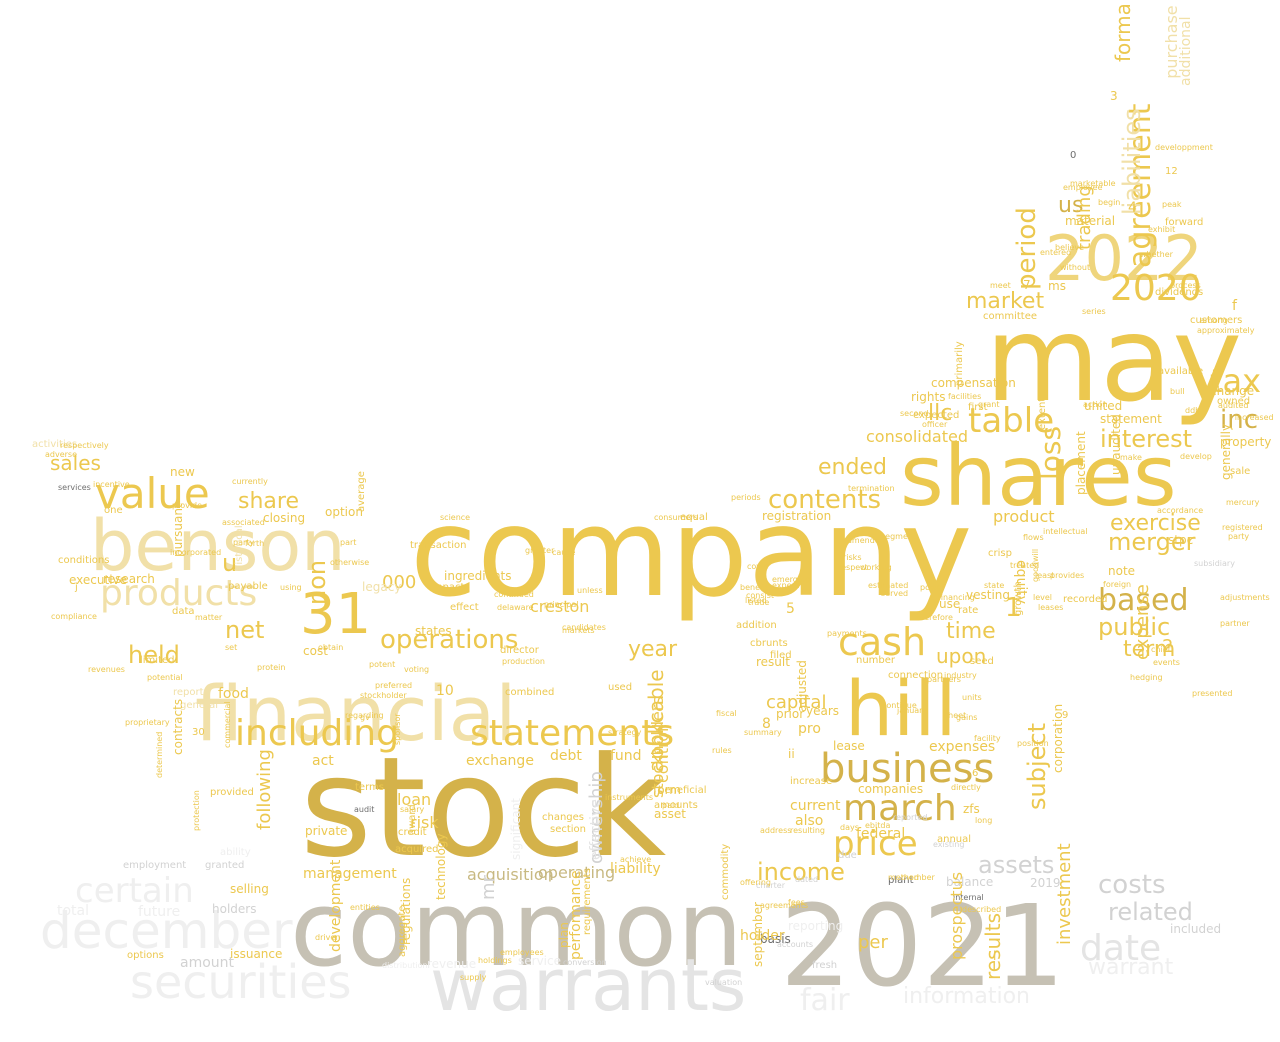  Describe the element at coordinates (1150, 912) in the screenshot. I see `word-related: related` at that location.